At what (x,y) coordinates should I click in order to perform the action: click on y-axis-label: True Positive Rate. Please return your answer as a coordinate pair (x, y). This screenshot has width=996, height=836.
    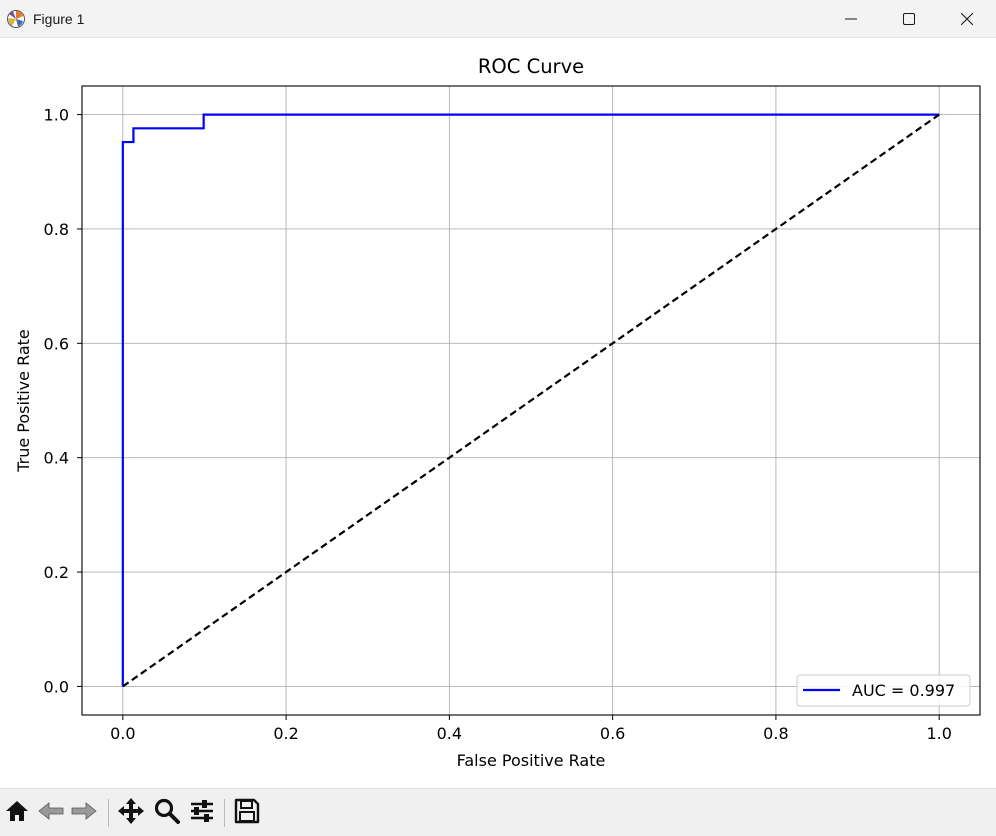
    Looking at the image, I should click on (23, 401).